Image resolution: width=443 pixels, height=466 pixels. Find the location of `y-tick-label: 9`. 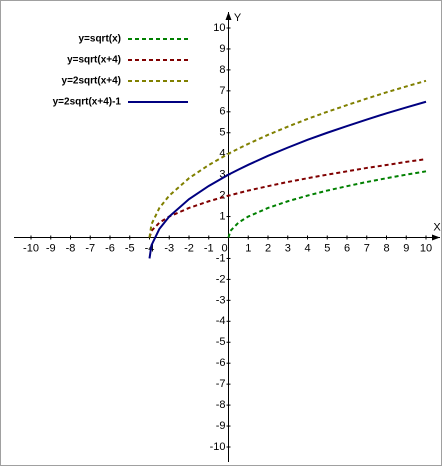

y-tick-label: 9 is located at coordinates (222, 49).